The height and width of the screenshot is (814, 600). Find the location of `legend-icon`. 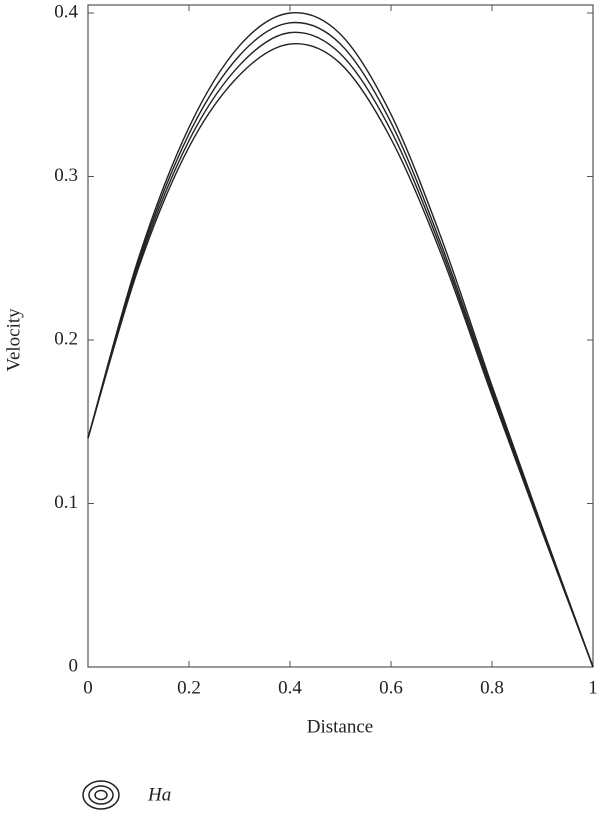

legend-icon is located at coordinates (101, 795).